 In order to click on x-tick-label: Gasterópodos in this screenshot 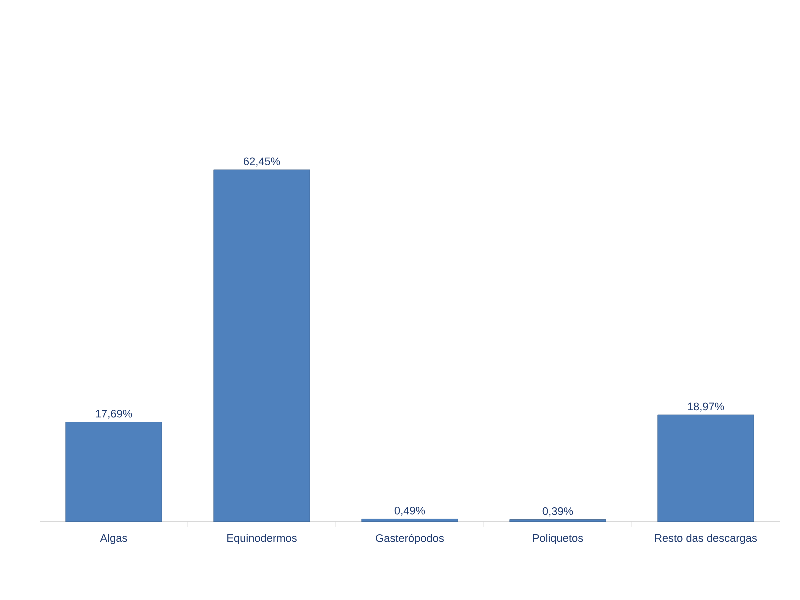, I will do `click(410, 539)`.